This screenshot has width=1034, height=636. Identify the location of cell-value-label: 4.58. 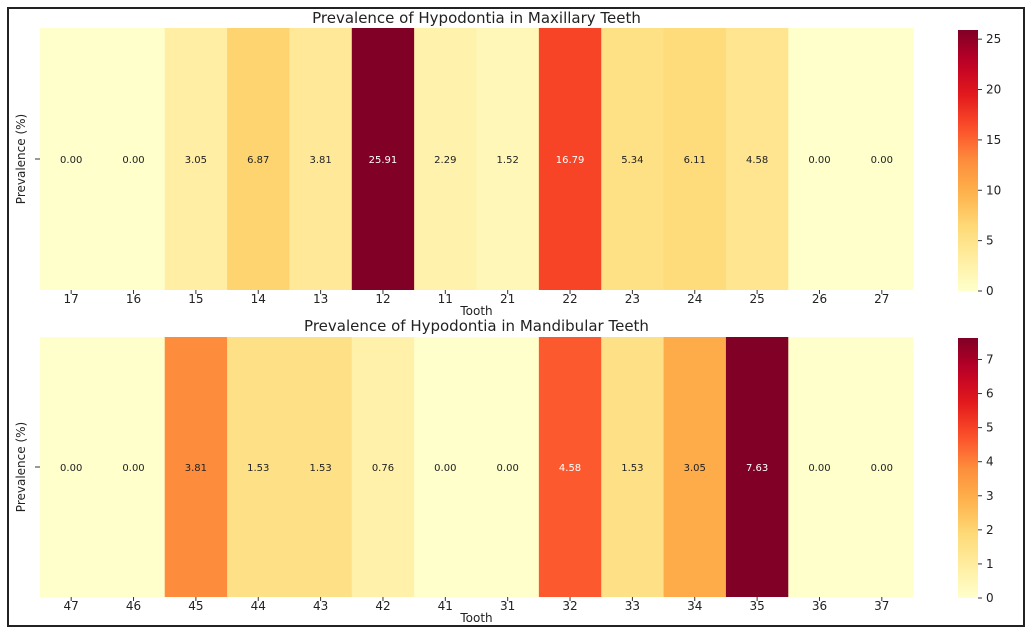
(570, 468).